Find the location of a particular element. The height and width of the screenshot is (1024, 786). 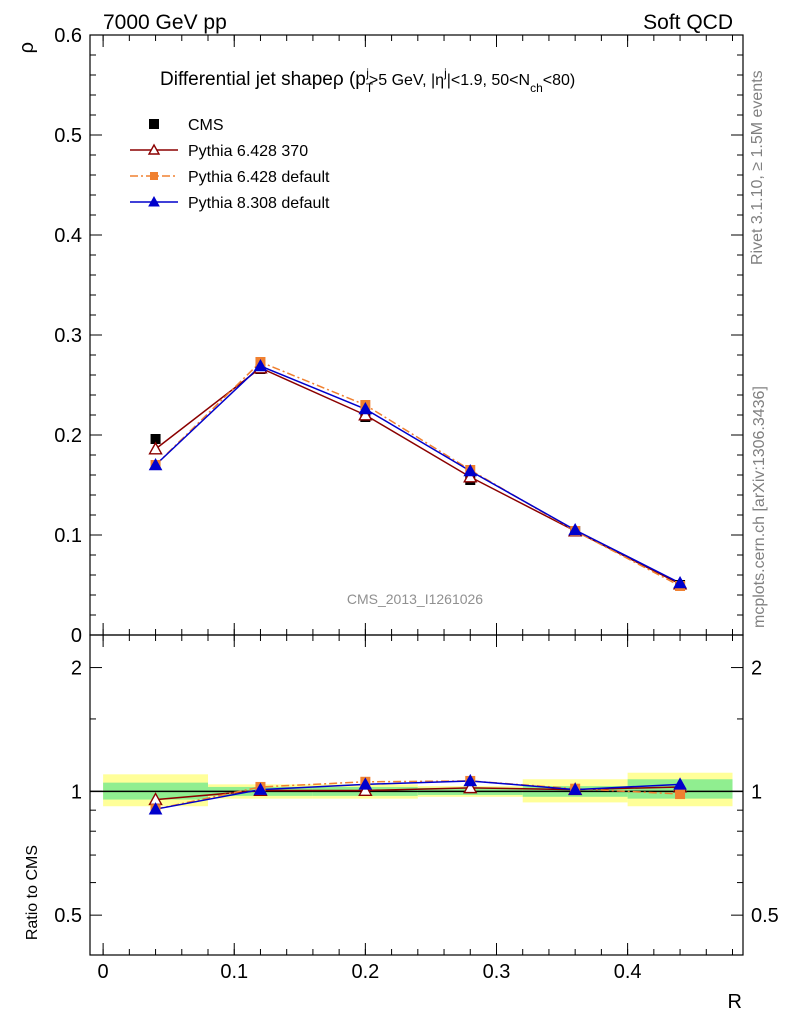

title-sub2: ch is located at coordinates (536, 88).